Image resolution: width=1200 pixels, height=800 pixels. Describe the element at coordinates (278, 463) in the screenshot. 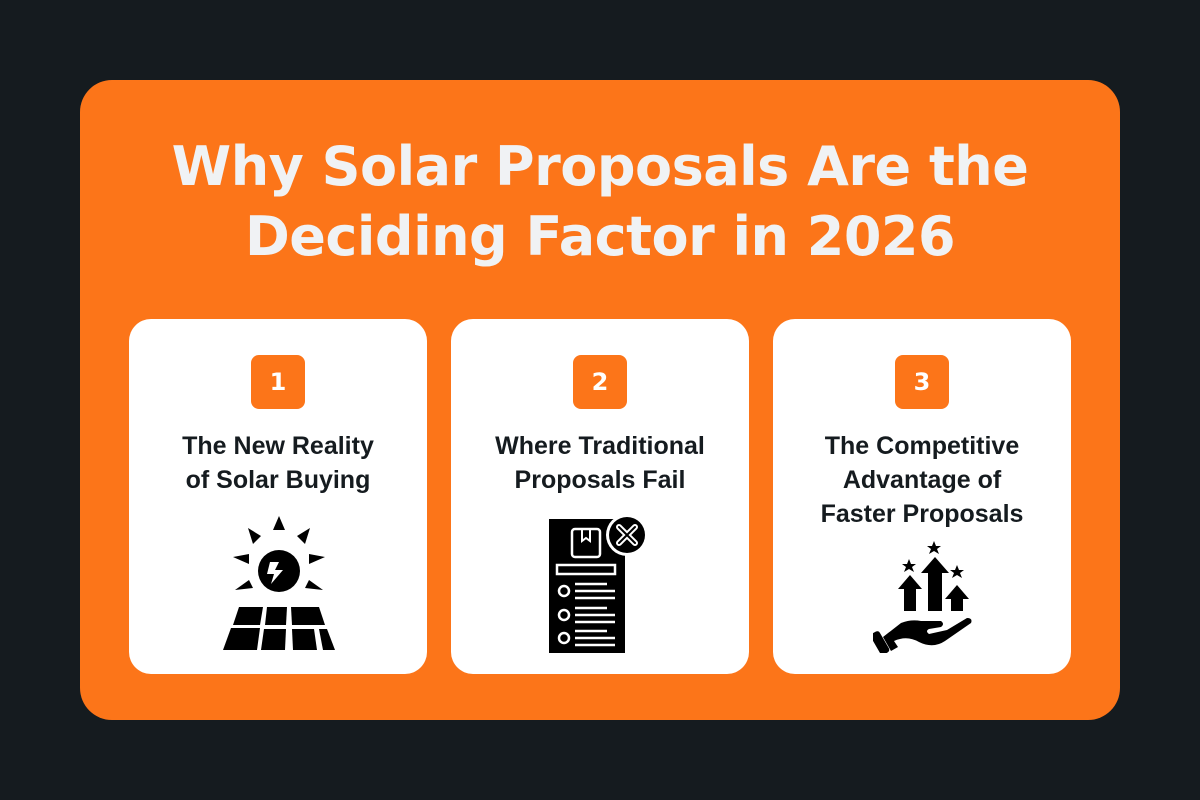

I see `card-title: The New Reality of Solar Buying` at that location.